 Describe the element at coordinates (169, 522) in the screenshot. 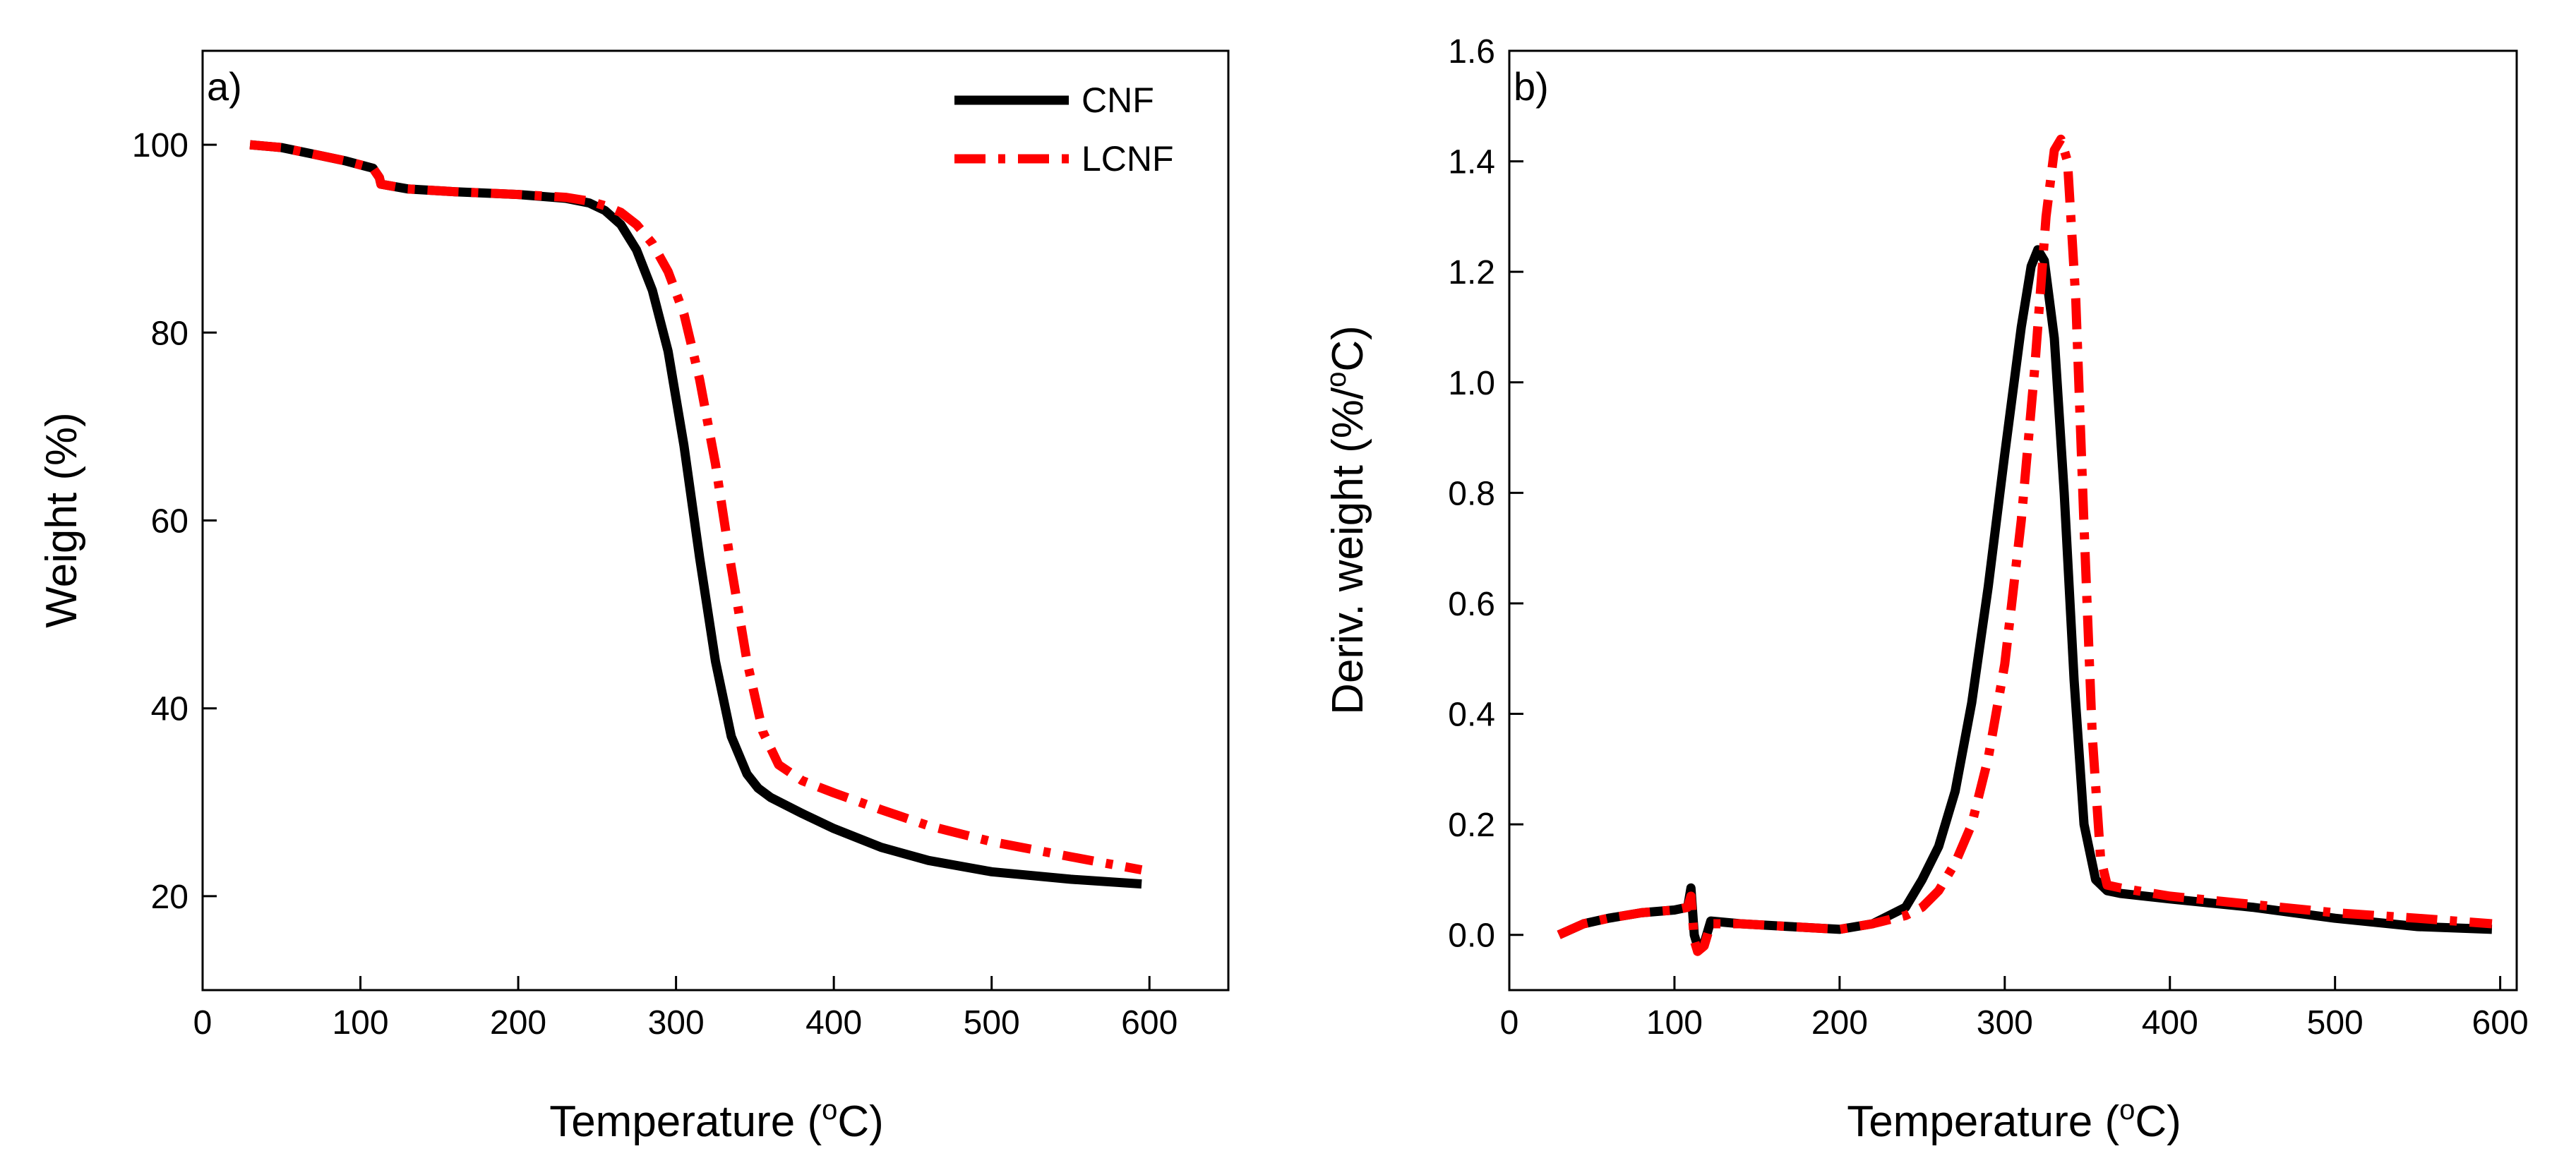

I see `panel-a-y-tick-label: 60` at that location.